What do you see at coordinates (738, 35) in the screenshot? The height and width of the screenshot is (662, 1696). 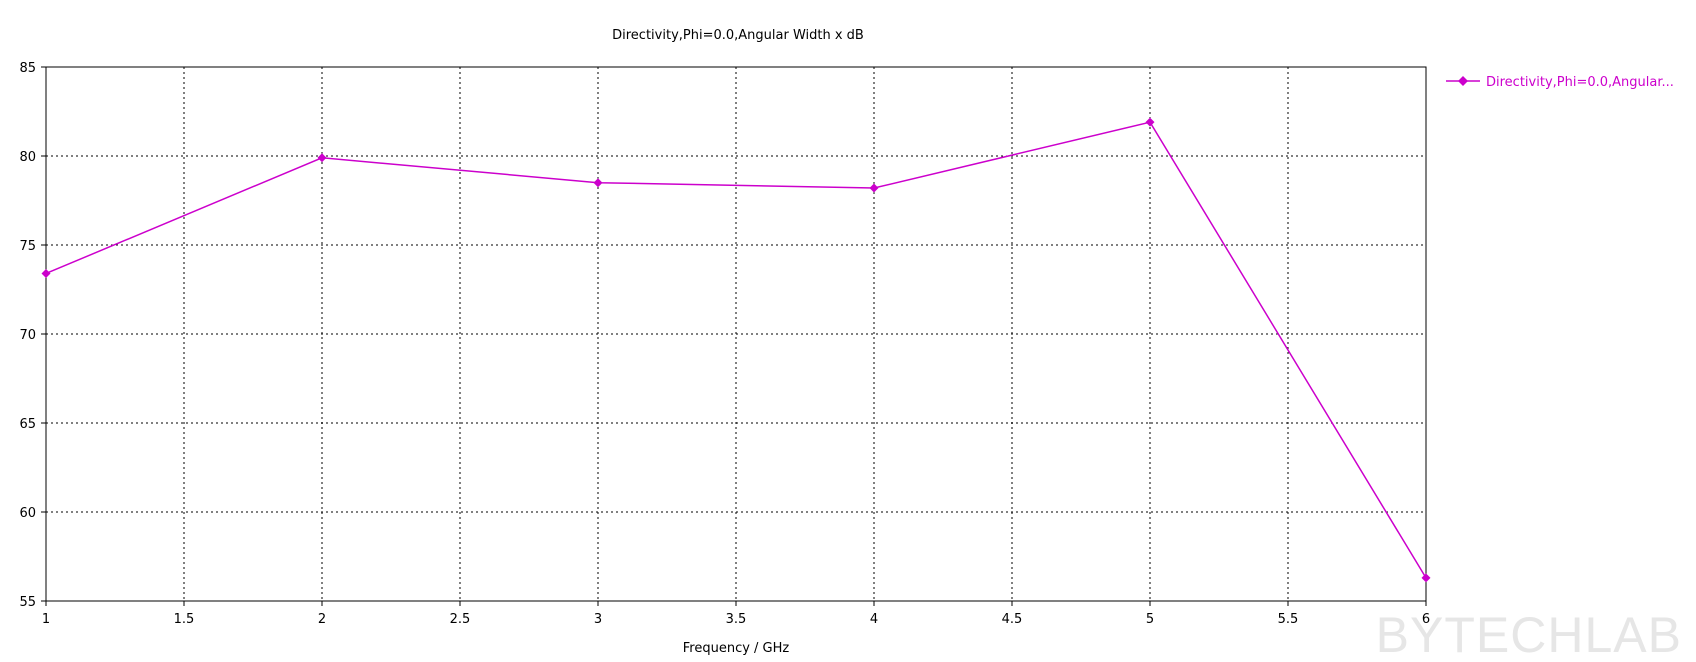 I see `chart-title: Directivity,Phi=0.0,Angular Width x dB` at bounding box center [738, 35].